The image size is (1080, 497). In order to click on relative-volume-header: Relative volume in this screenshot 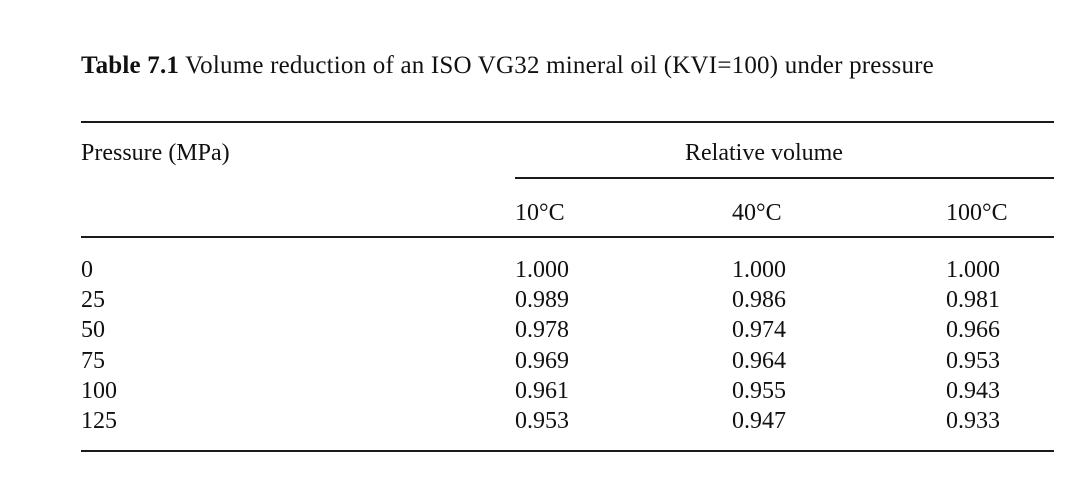, I will do `click(764, 153)`.